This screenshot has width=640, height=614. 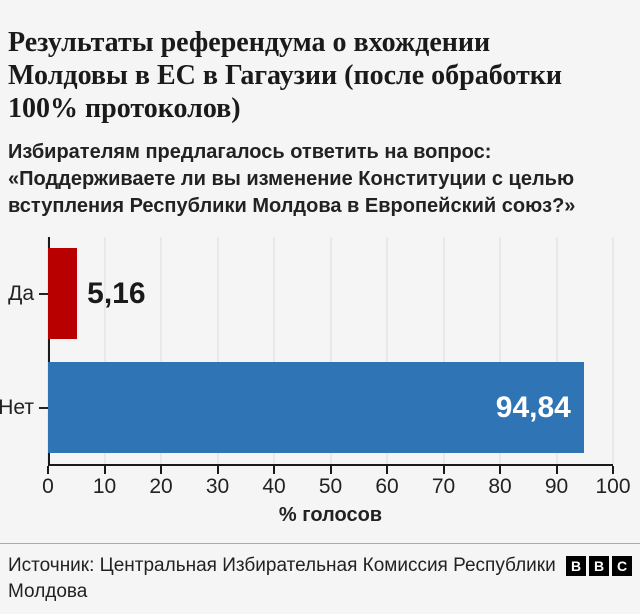 What do you see at coordinates (116, 293) in the screenshot?
I see `value-label: 5,16` at bounding box center [116, 293].